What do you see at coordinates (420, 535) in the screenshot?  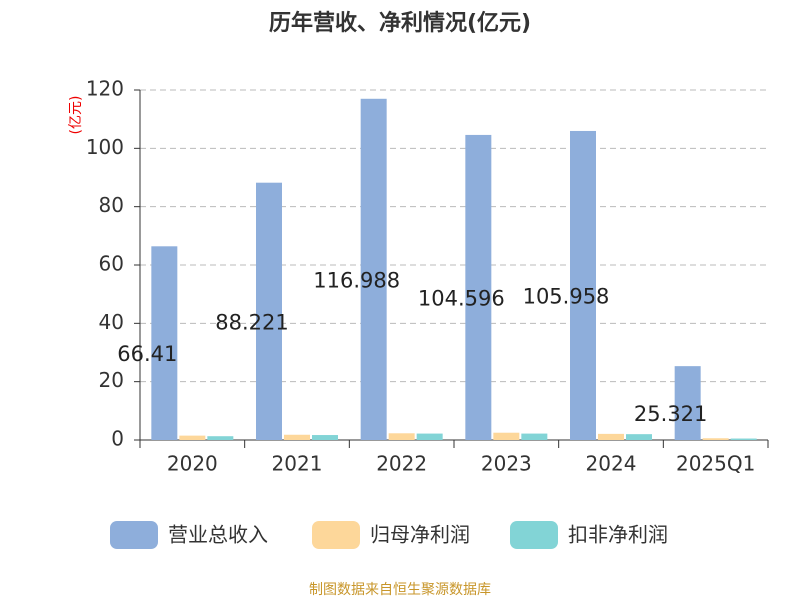 I see `legend-label: 归母净利润` at bounding box center [420, 535].